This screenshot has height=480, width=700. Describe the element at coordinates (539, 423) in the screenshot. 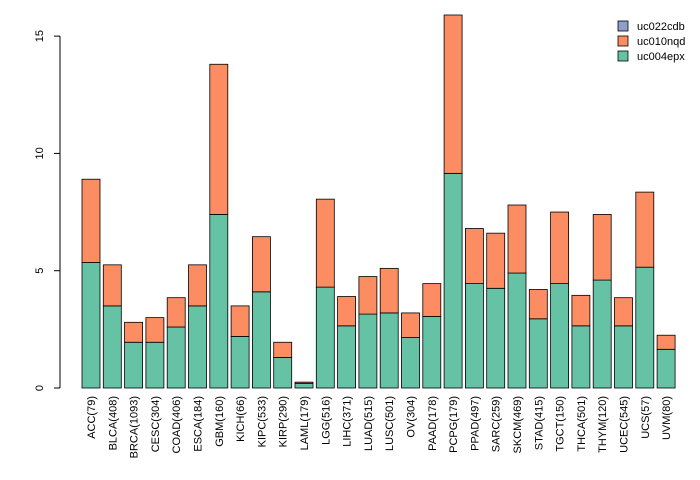

I see `x-tick-label: STAD(415)` at that location.